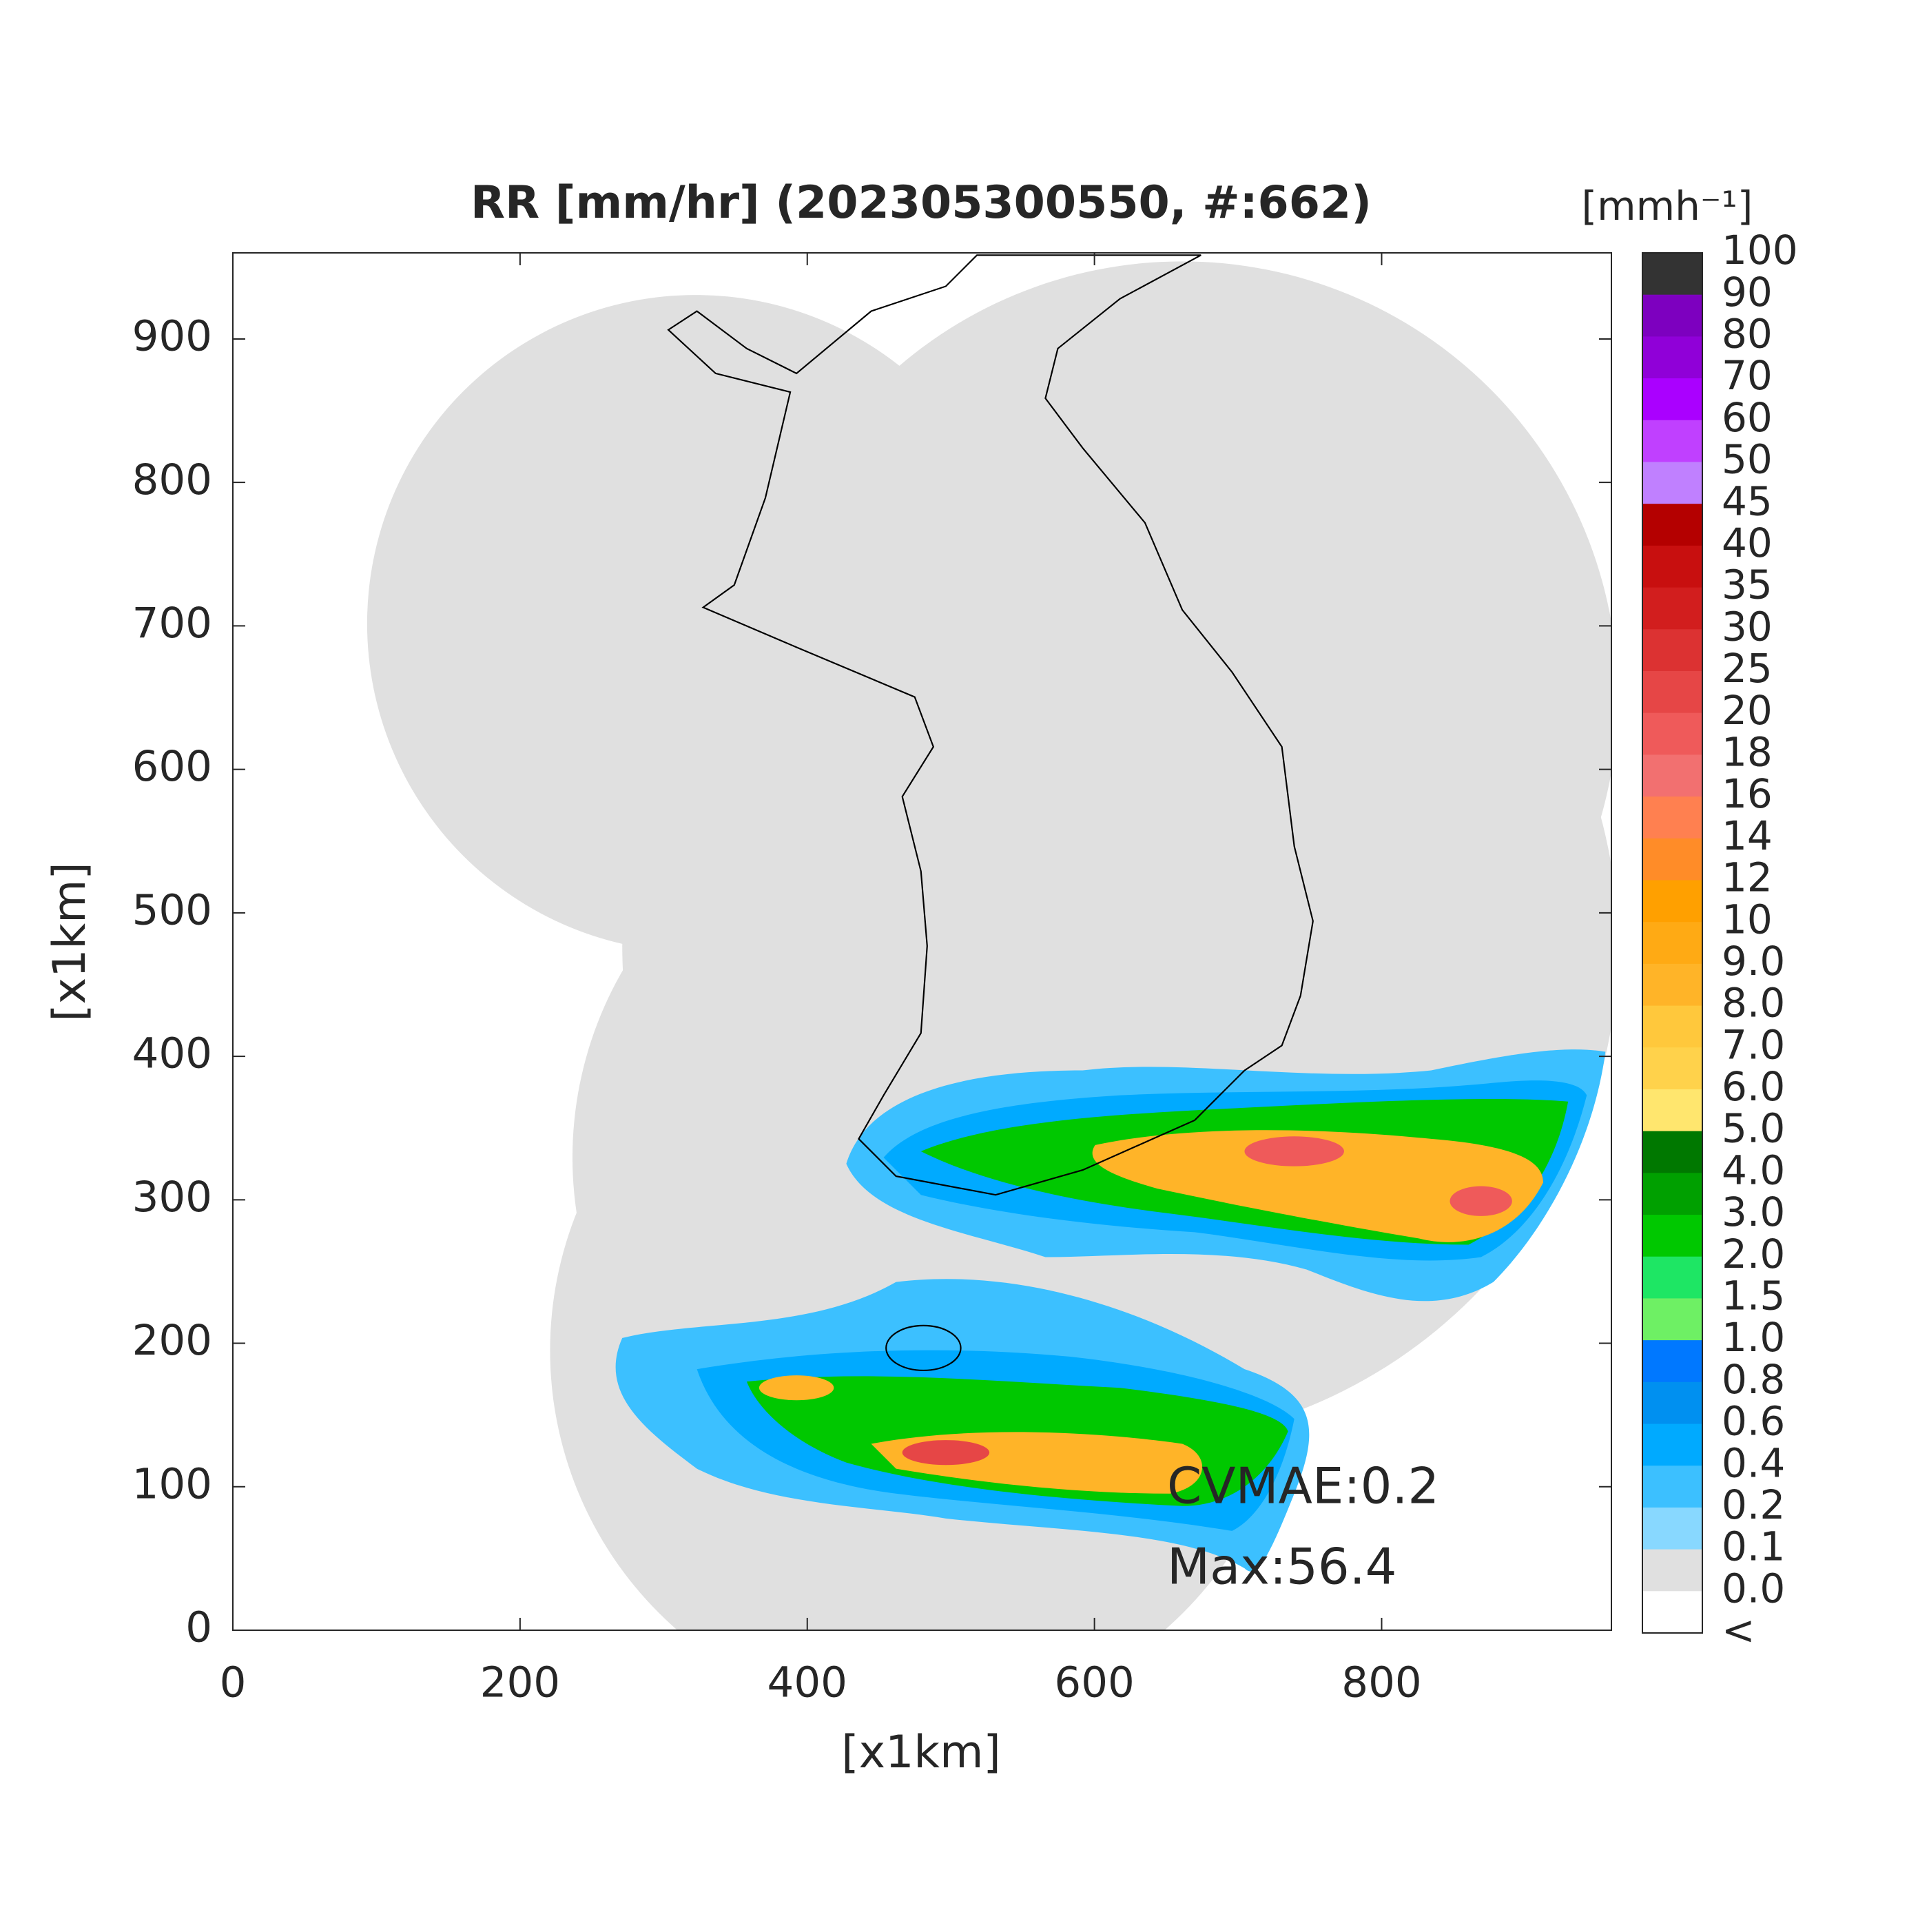 The image size is (1929, 1932). What do you see at coordinates (1753, 1044) in the screenshot?
I see `colorbar-label: 7.0` at bounding box center [1753, 1044].